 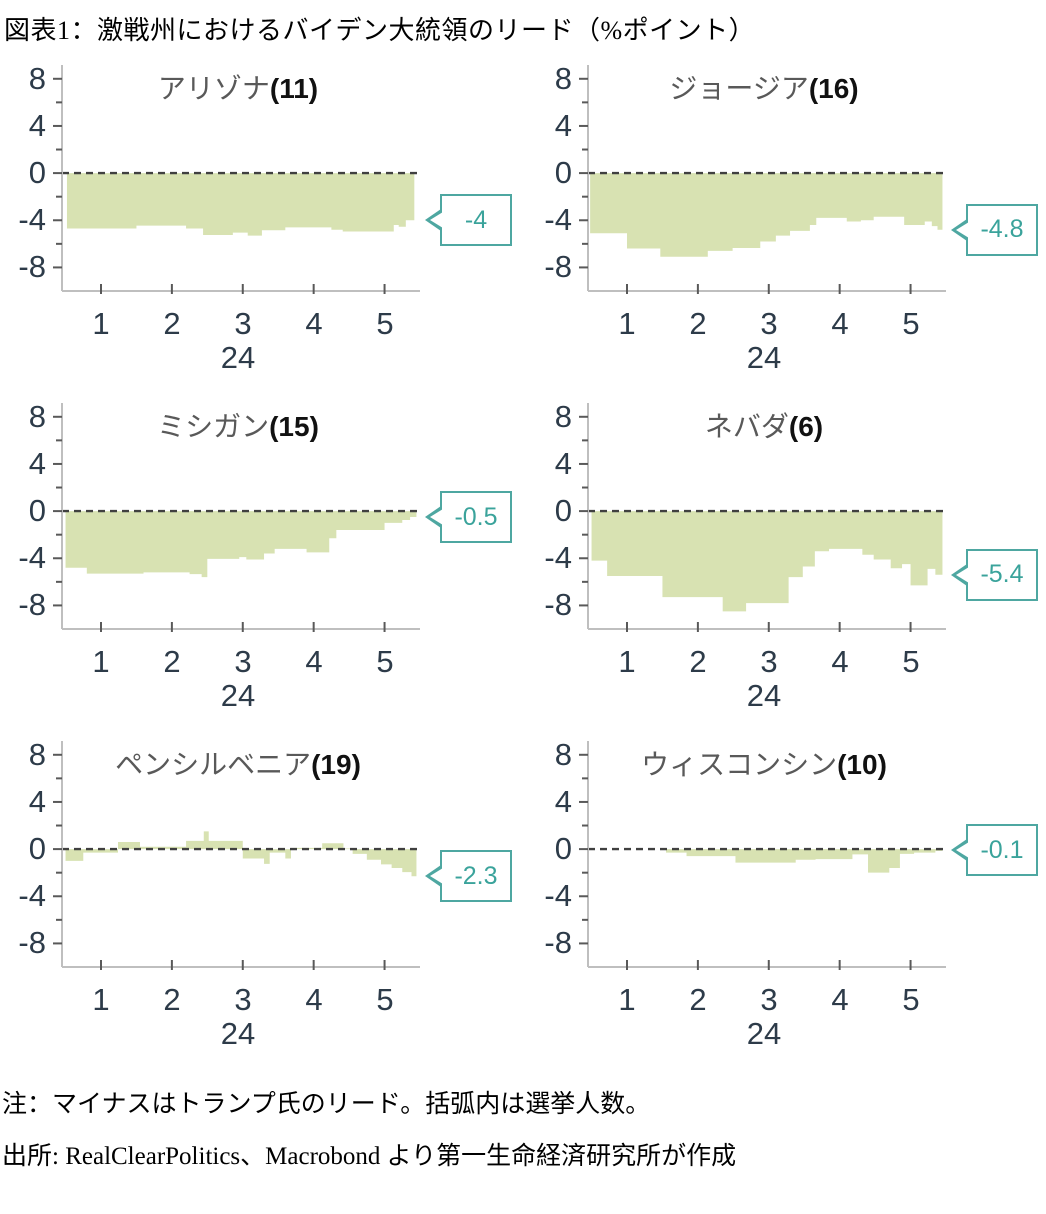 I want to click on callout-column: -2.3, so click(x=473, y=859).